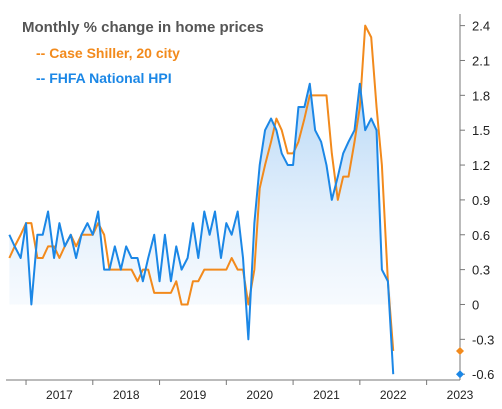 Image resolution: width=502 pixels, height=409 pixels. I want to click on y-tick-label: 1.8, so click(481, 95).